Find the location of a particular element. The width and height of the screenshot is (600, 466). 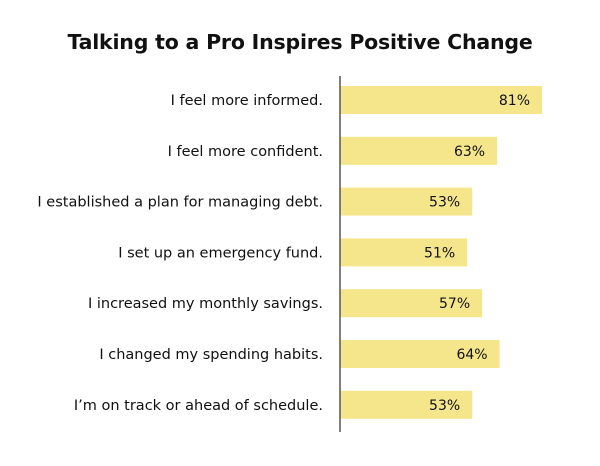

value-label: 63% is located at coordinates (469, 152).